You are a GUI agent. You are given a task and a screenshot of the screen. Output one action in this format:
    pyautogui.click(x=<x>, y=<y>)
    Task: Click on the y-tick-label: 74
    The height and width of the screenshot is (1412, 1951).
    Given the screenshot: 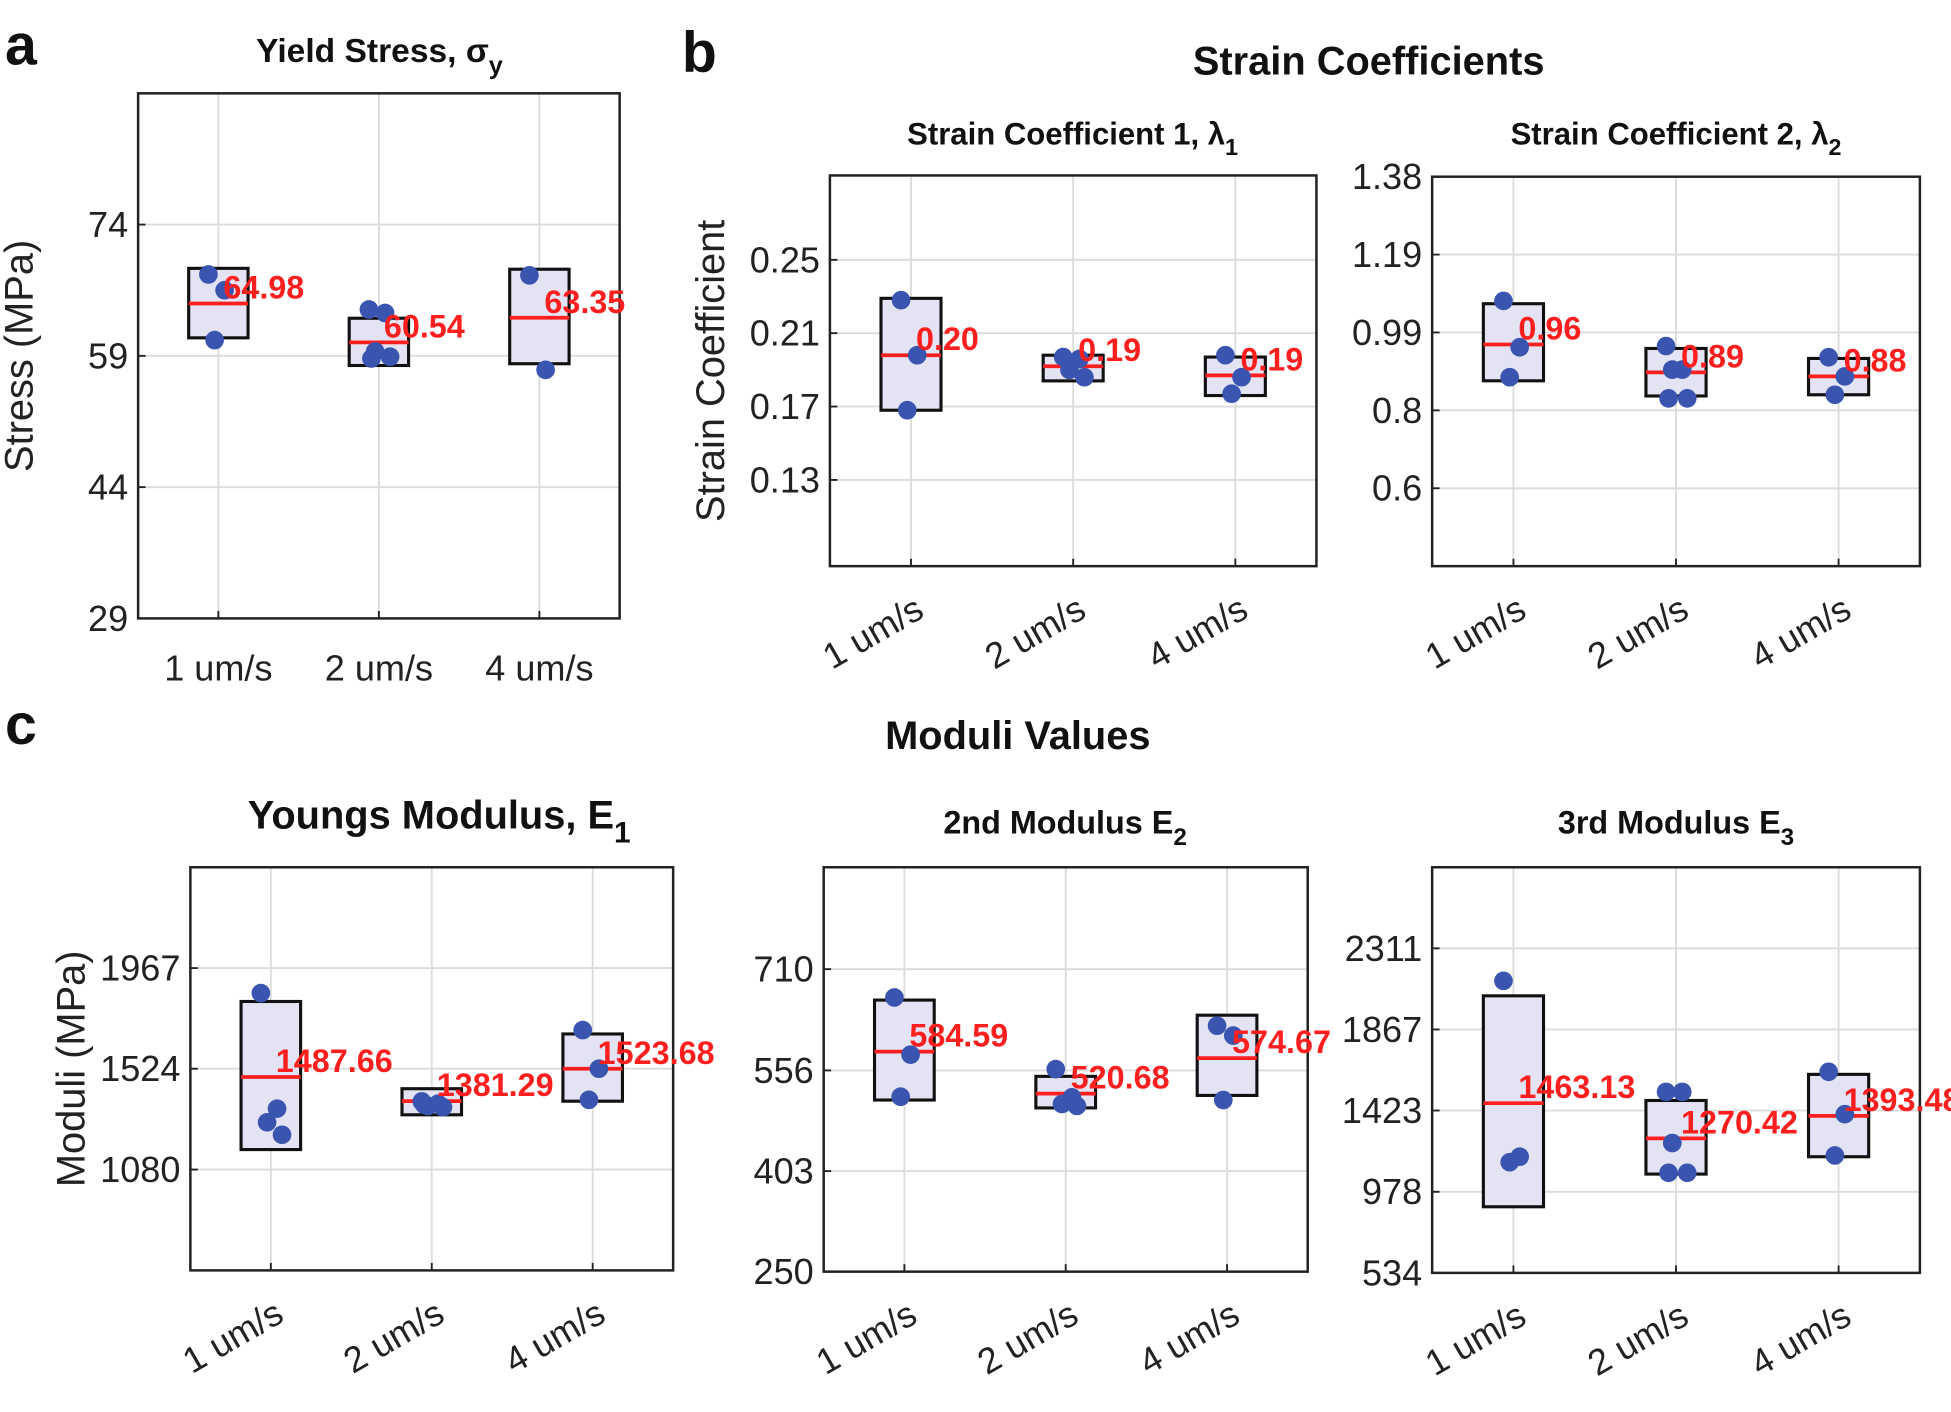 What is the action you would take?
    pyautogui.click(x=108, y=224)
    